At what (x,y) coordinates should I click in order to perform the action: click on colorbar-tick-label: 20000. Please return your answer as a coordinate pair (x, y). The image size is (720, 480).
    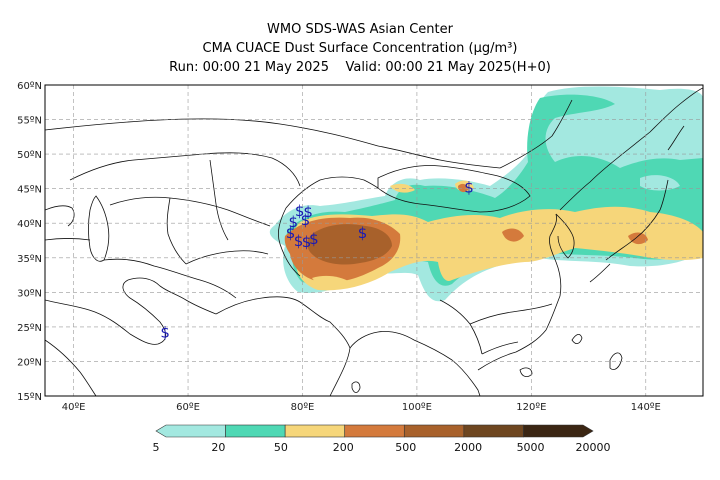
    Looking at the image, I should click on (593, 447).